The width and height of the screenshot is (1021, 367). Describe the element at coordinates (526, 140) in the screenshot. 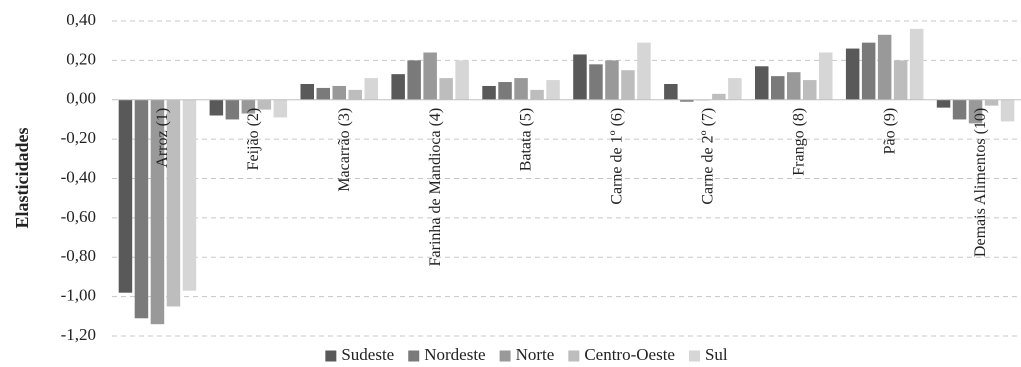

I see `category-label: Batata (5)` at that location.